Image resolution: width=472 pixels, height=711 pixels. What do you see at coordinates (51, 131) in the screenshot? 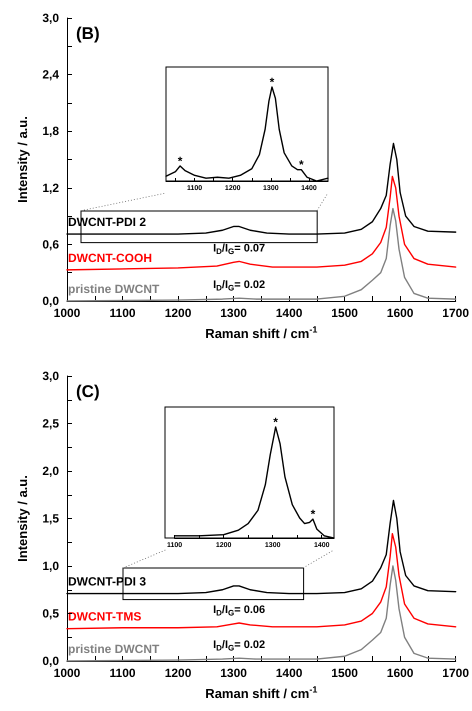
I see `y-tick-label: 1,8` at bounding box center [51, 131].